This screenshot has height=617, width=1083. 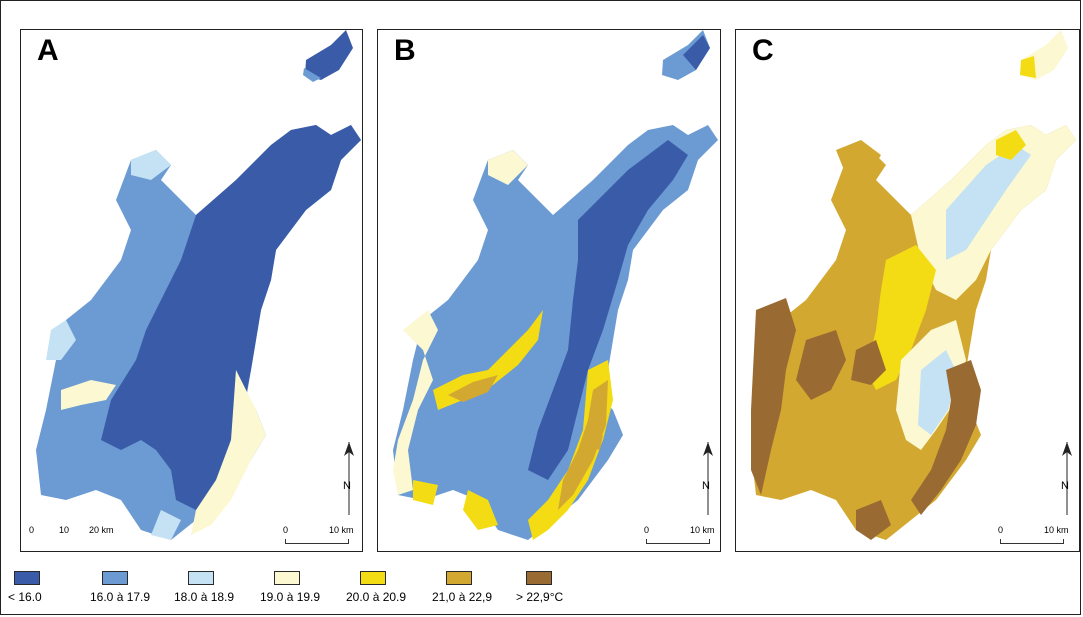 I want to click on legend-label: 18.0 à 18.9, so click(x=204, y=597).